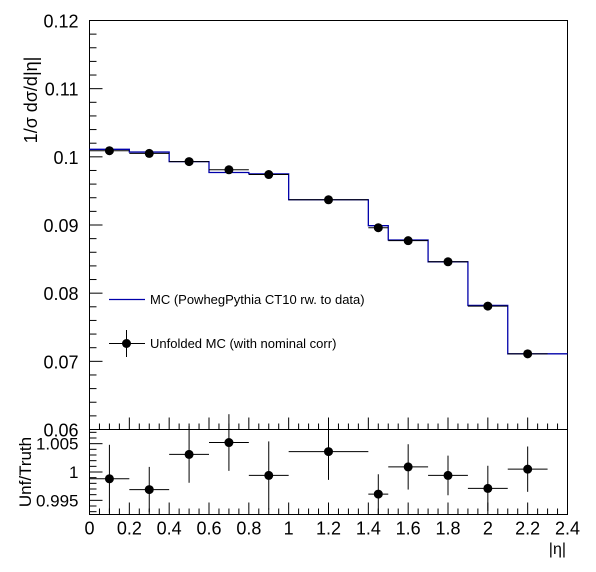 This screenshot has width=596, height=572. I want to click on main-y-axis: 0.06 0.07 0.08 0.09 0.1 0.11 0.12, so click(73, 226).